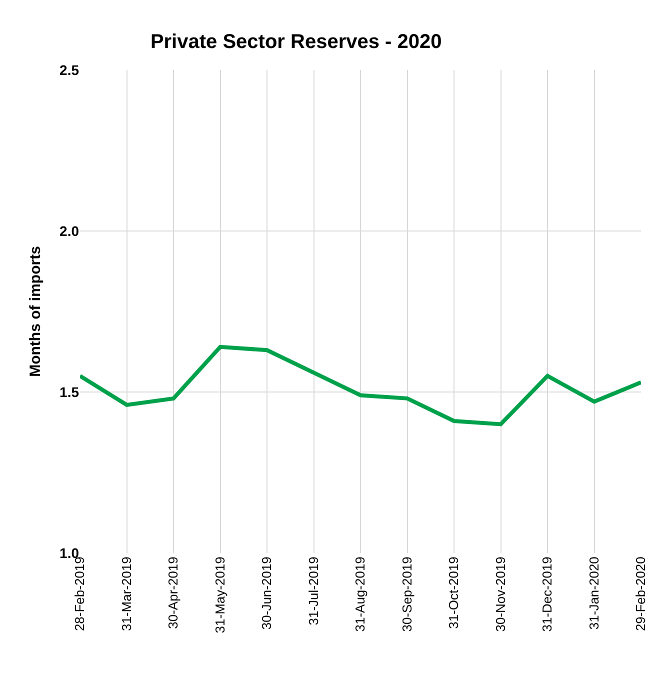 This screenshot has width=658, height=683. Describe the element at coordinates (313, 591) in the screenshot. I see `x-tick-label: 31-Jul-2019` at that location.